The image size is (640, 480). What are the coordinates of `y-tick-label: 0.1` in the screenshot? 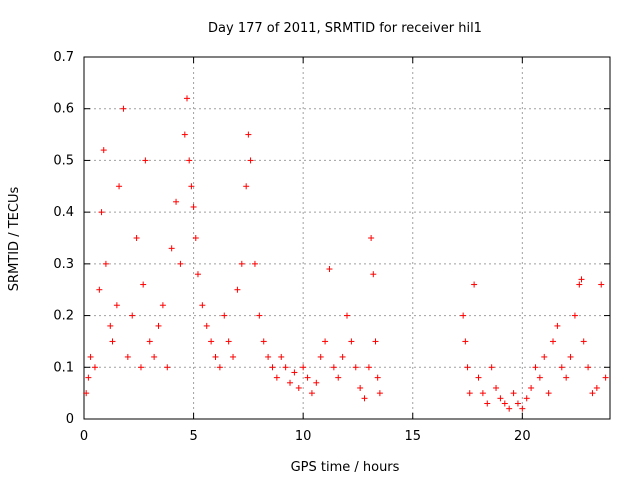 It's located at (63, 367).